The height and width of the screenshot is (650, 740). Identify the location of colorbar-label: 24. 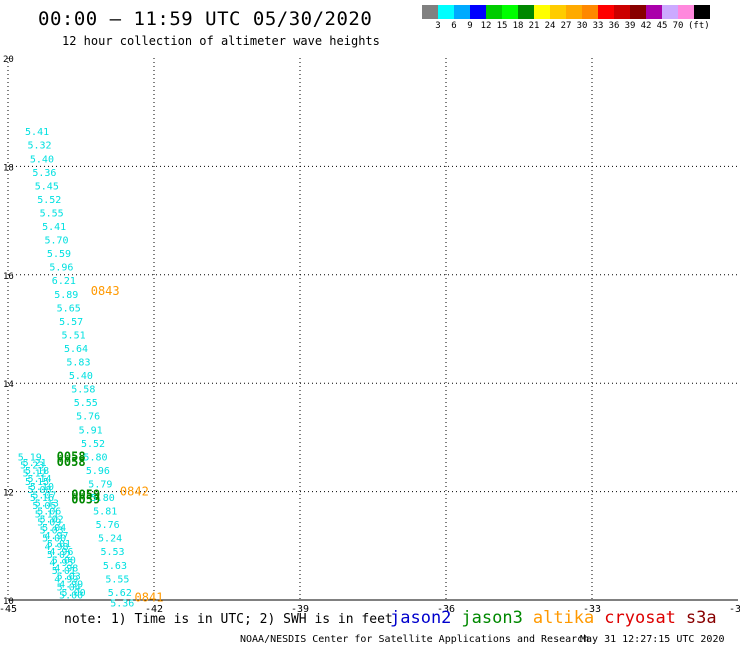
(550, 26).